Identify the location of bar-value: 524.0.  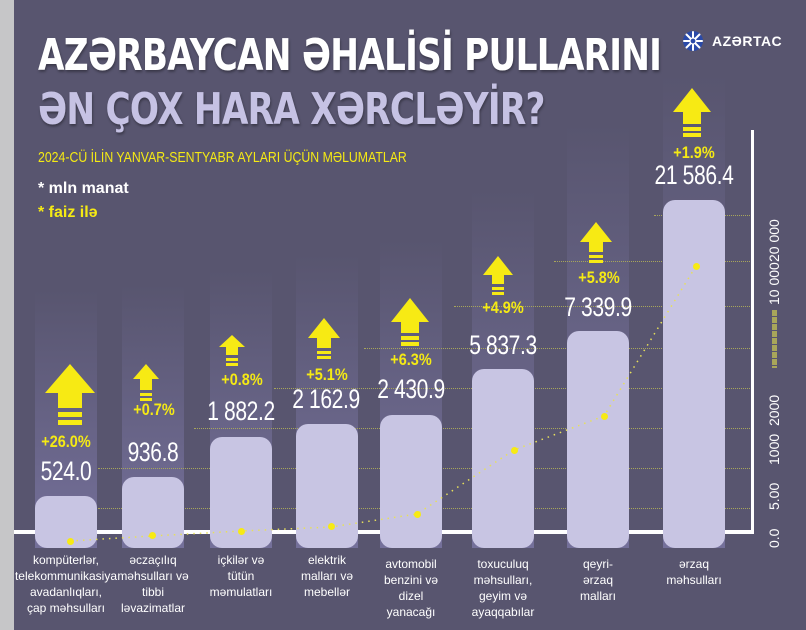
(66, 471).